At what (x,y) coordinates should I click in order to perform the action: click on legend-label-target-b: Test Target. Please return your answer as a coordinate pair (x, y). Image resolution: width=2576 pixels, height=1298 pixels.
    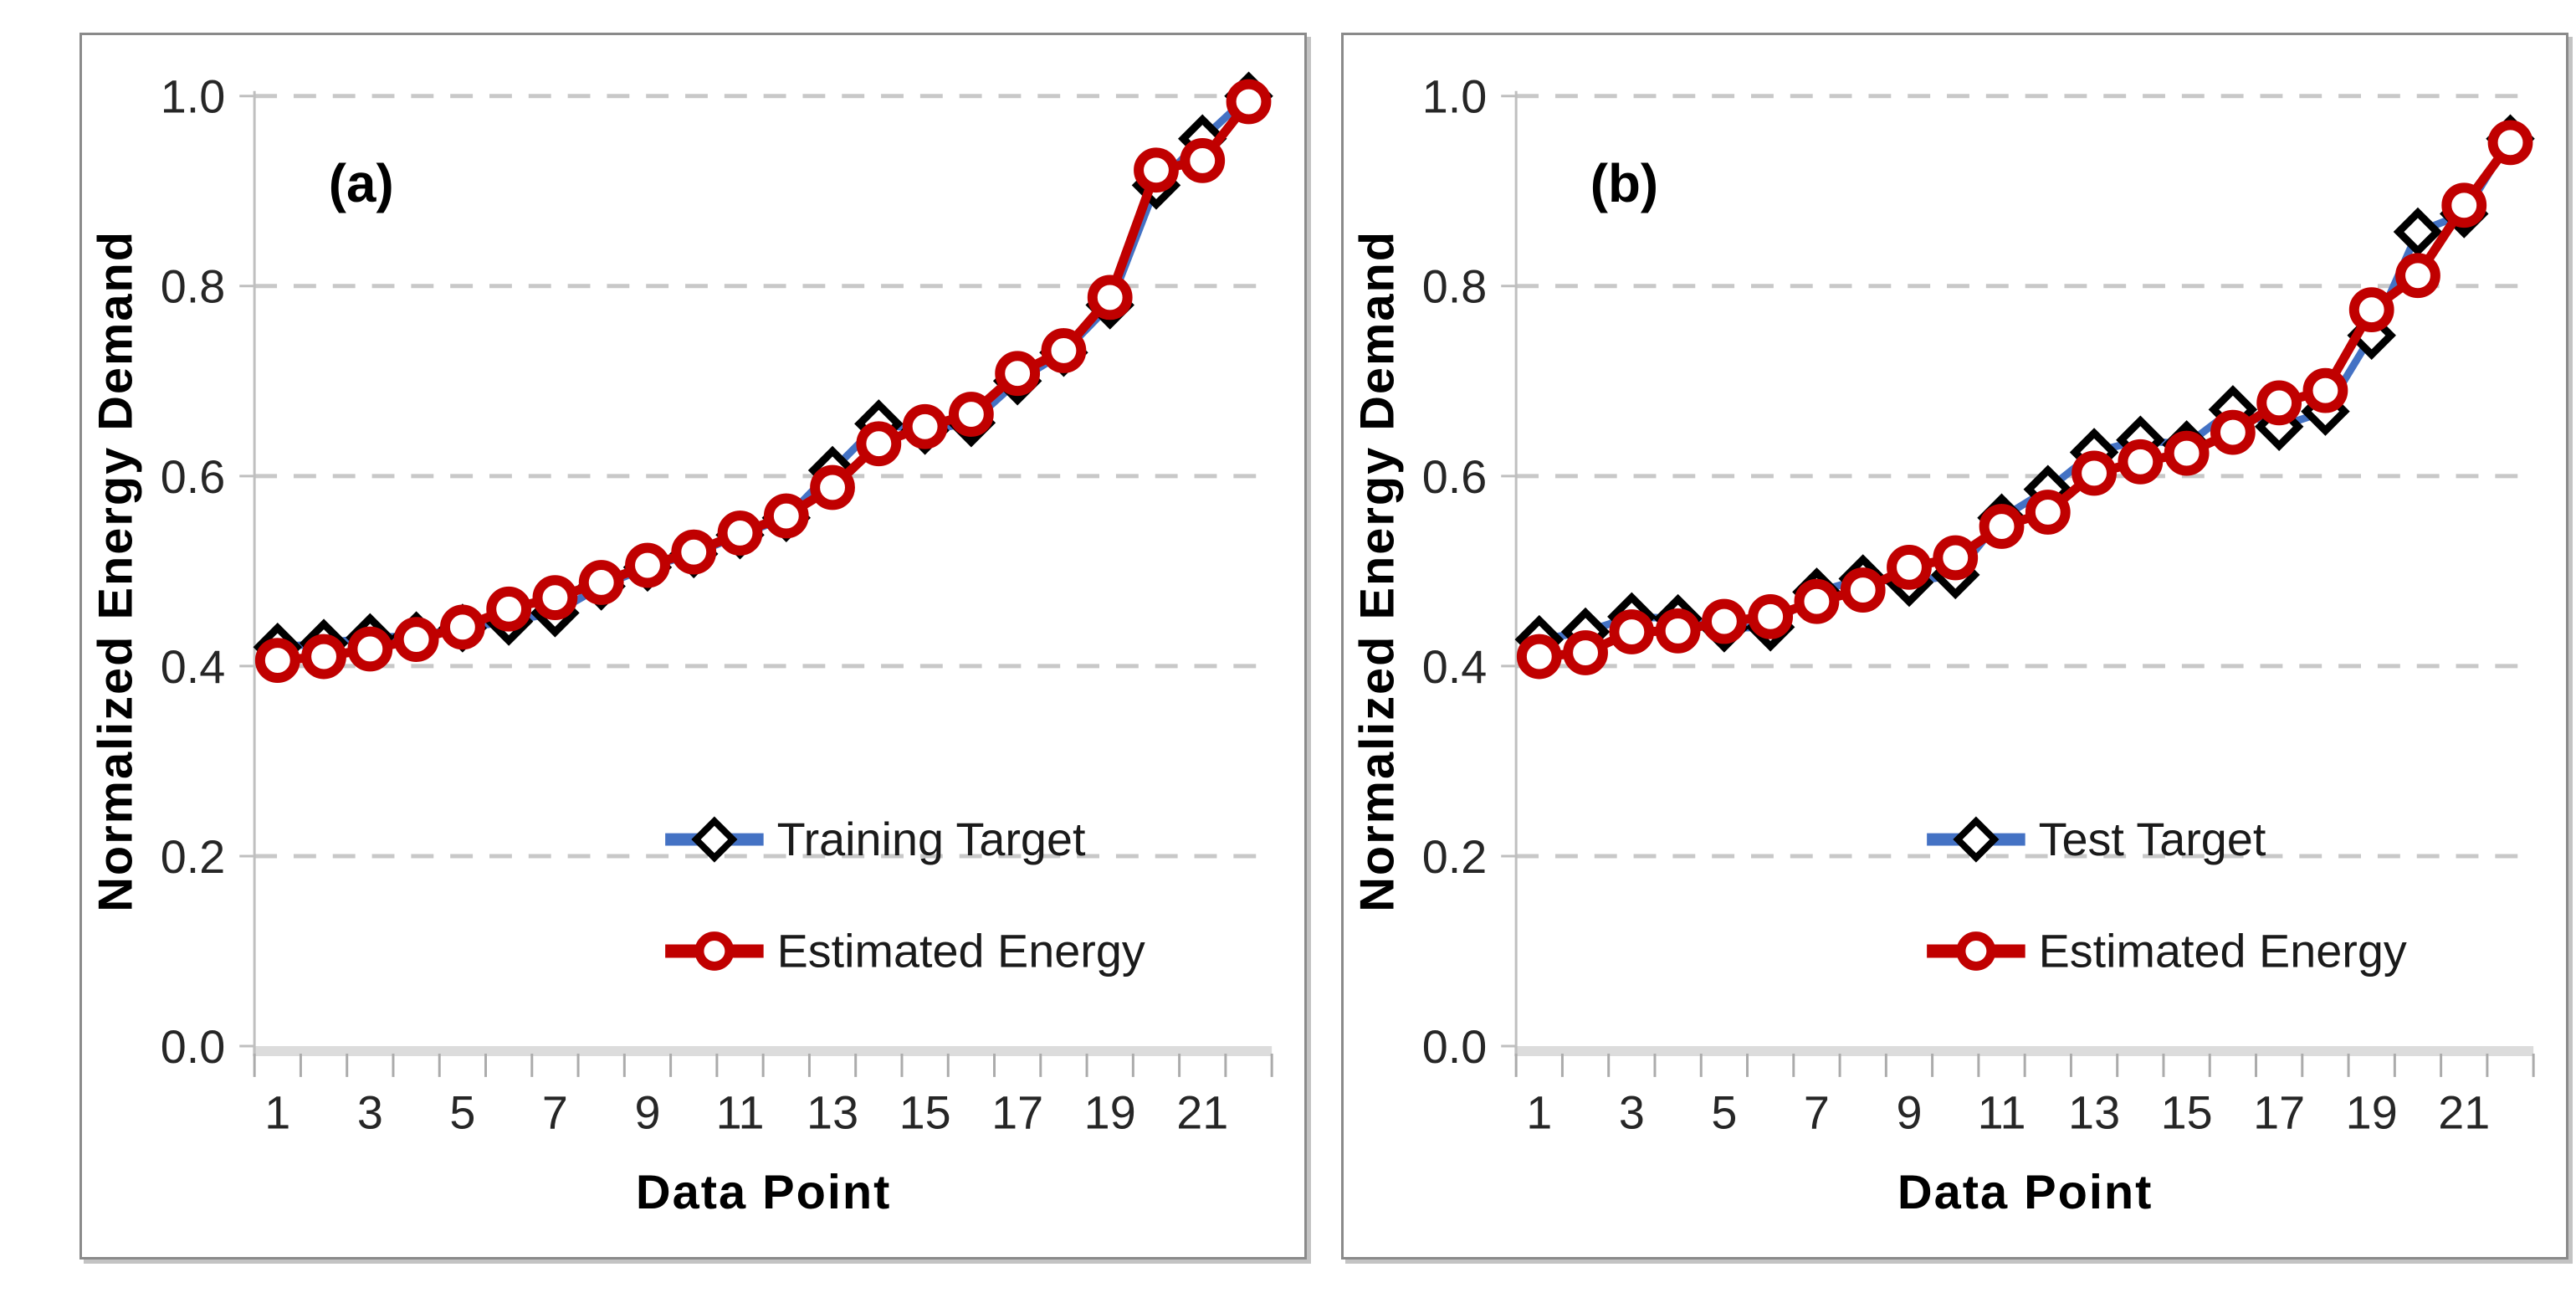
    Looking at the image, I should click on (2153, 839).